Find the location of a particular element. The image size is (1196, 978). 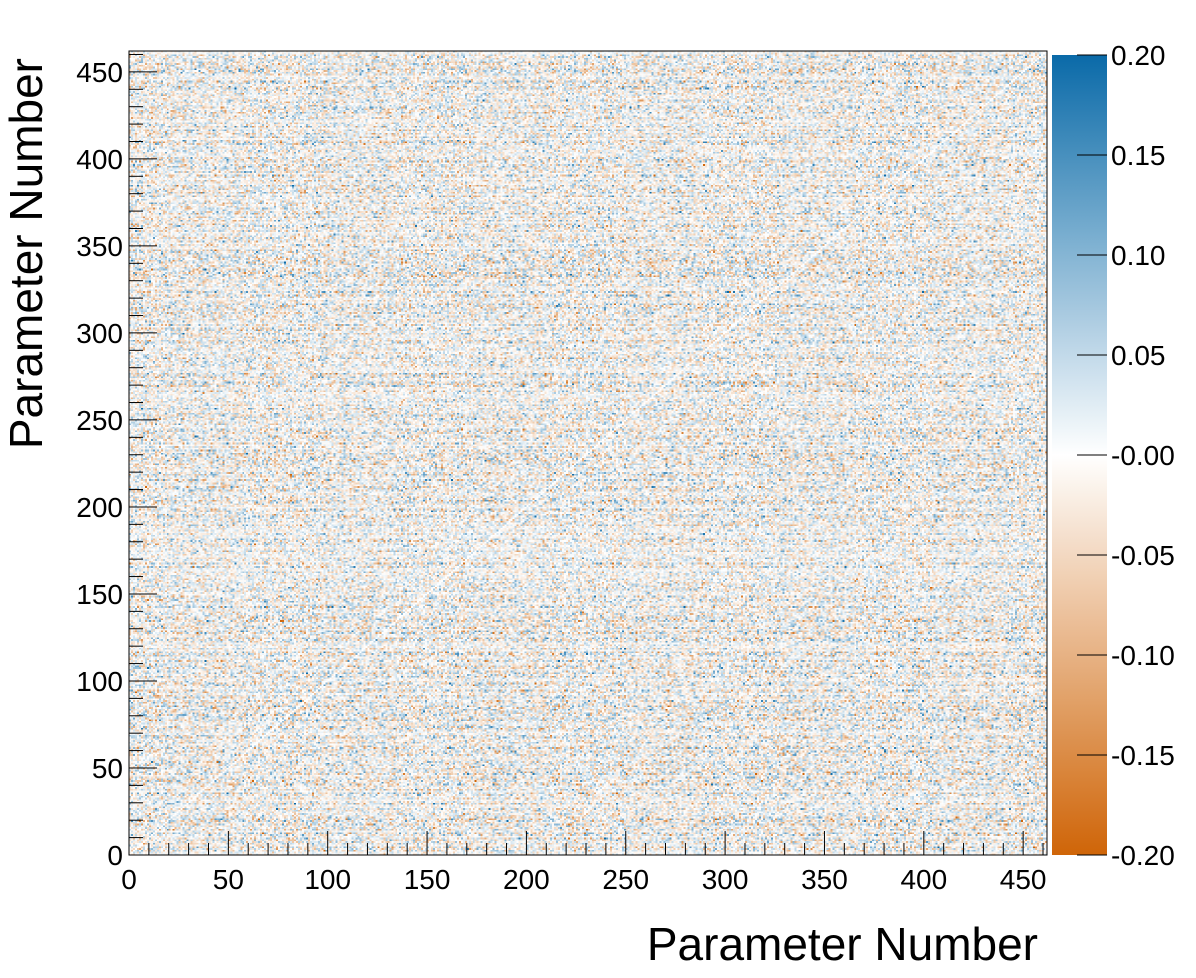

colorbar-label: -0.20 is located at coordinates (1143, 855).